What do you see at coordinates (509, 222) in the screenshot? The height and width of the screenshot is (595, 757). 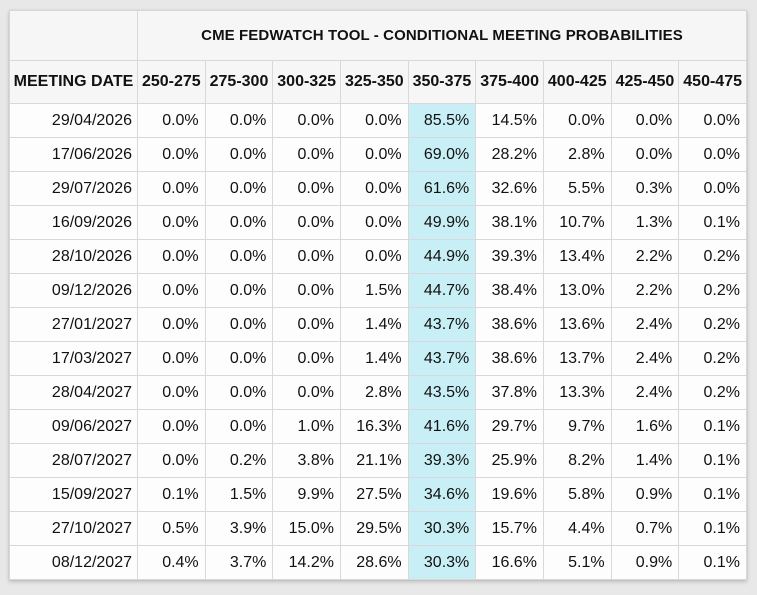 I see `probability-cell: 38.1%` at bounding box center [509, 222].